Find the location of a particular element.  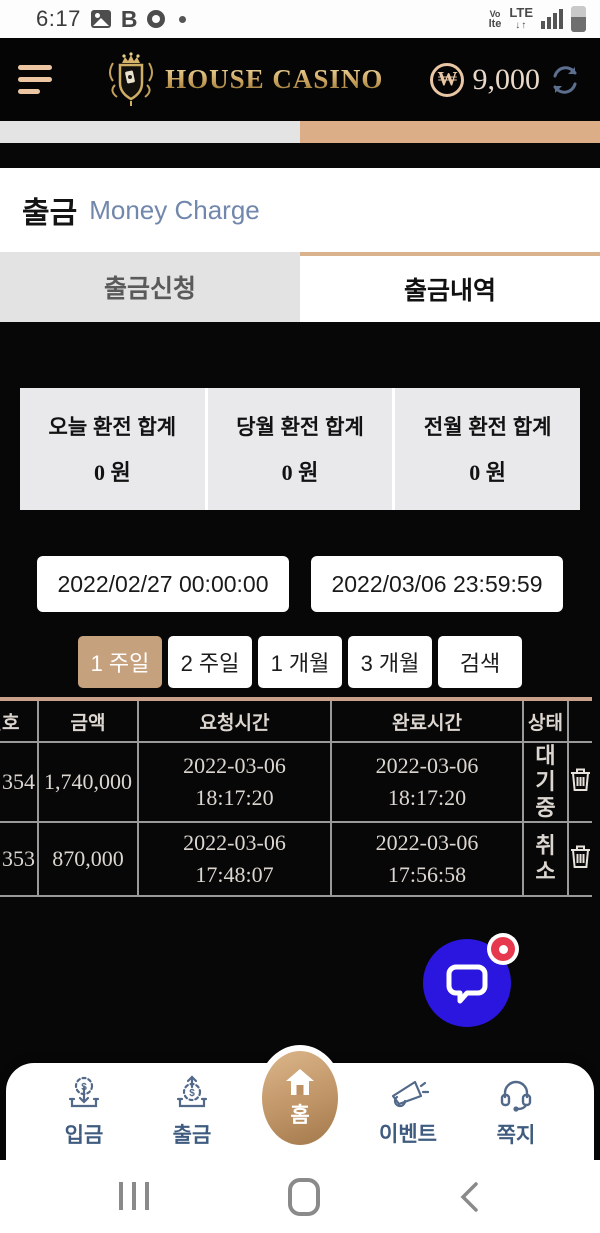

balance-display: ₩ 9,000 is located at coordinates (506, 79).